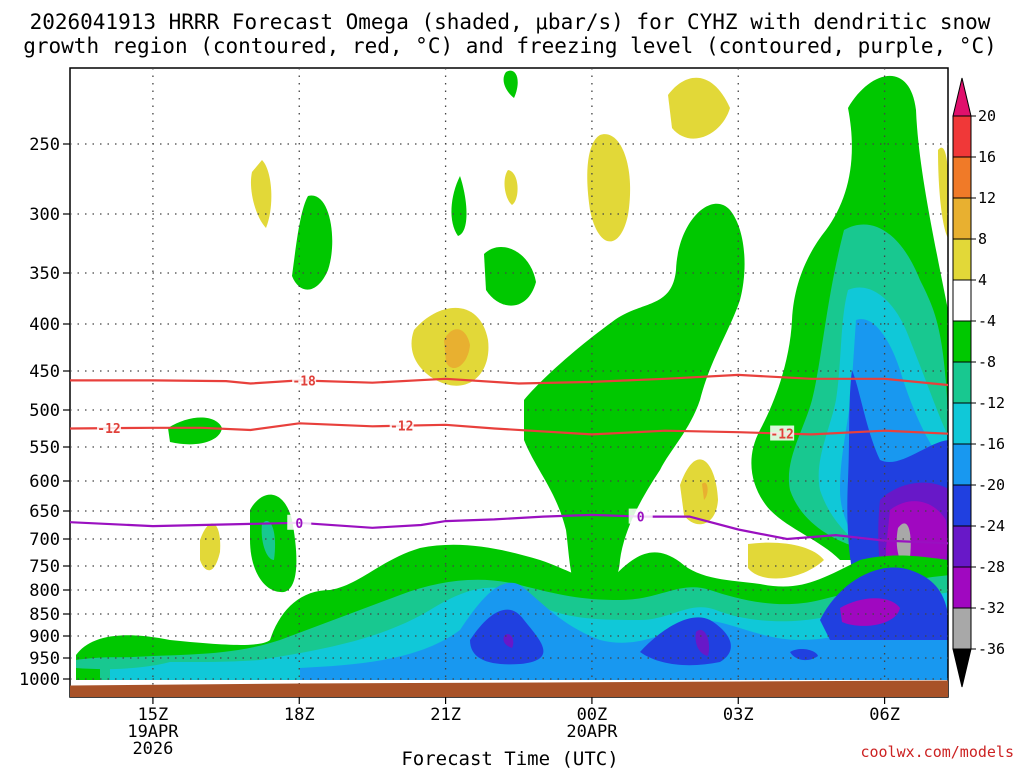 Image resolution: width=1024 pixels, height=768 pixels. What do you see at coordinates (153, 732) in the screenshot?
I see `x-tick-date: 19APR` at bounding box center [153, 732].